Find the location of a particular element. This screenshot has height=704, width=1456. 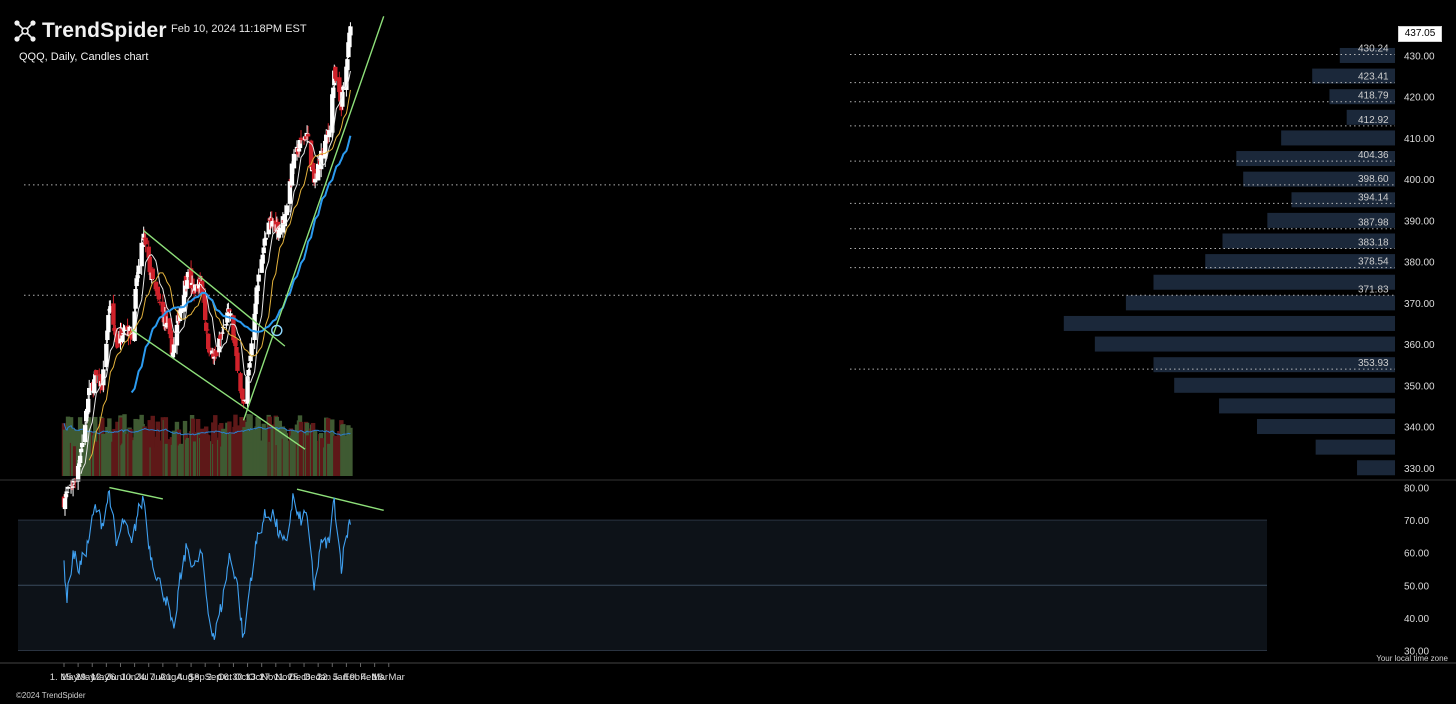

x-tick-label: 4. Sep is located at coordinates (190, 677).